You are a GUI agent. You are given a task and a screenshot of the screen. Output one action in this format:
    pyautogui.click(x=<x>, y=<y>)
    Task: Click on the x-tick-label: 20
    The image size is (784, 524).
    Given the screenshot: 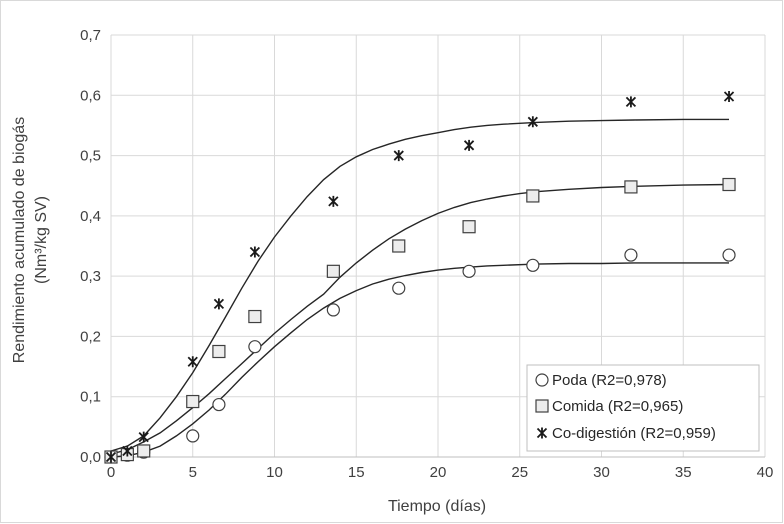 What is the action you would take?
    pyautogui.click(x=438, y=472)
    